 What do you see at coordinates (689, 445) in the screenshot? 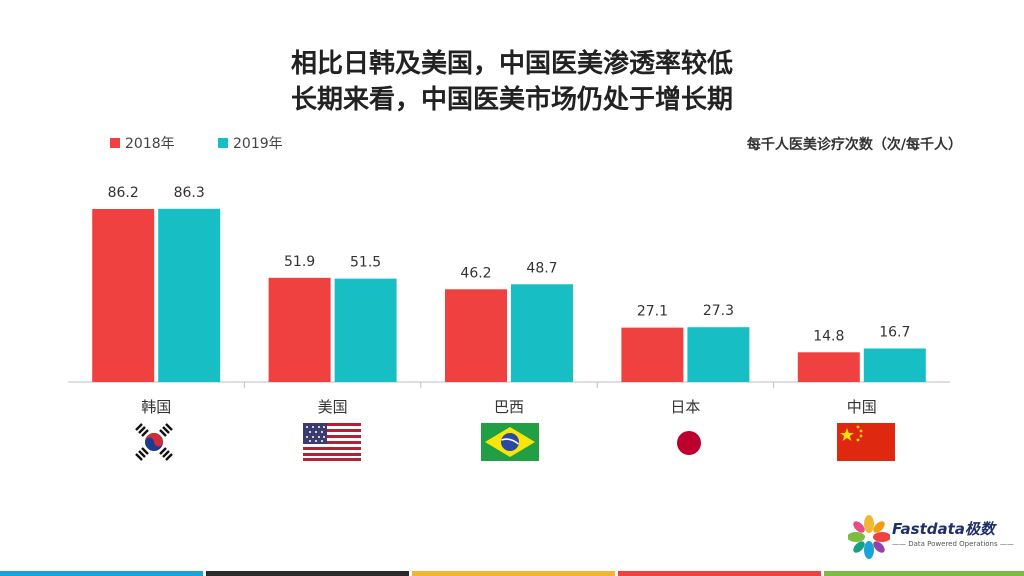
I see `japan-flag` at bounding box center [689, 445].